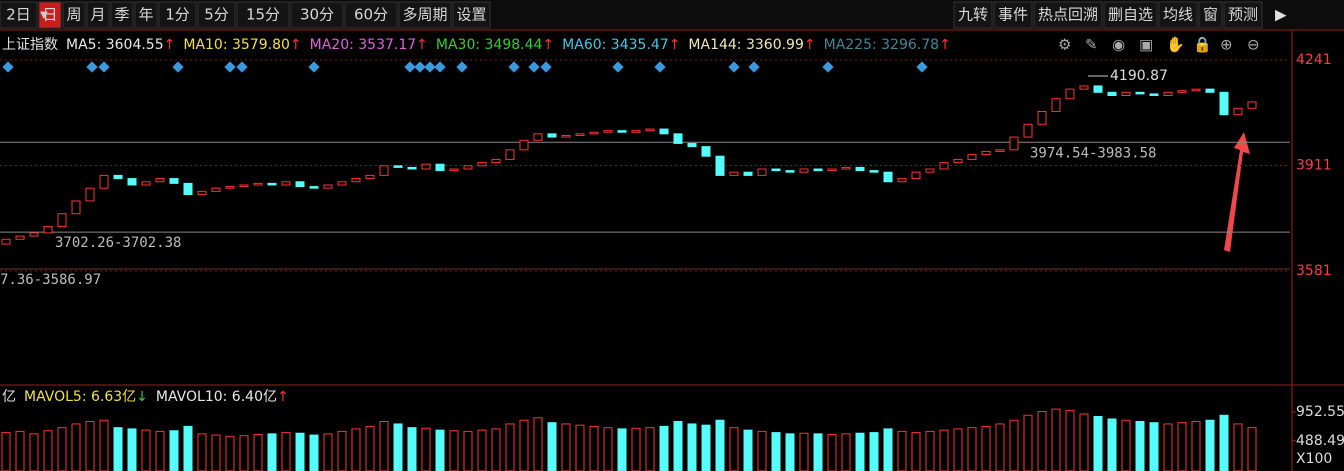 The height and width of the screenshot is (471, 1344). I want to click on toolbar-label: ▼, so click(44, 15).